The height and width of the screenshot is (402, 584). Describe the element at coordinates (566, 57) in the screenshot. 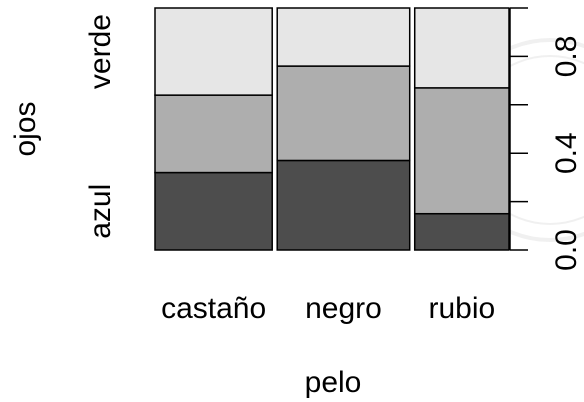

I see `right-axis-tick-label: 0.8` at that location.